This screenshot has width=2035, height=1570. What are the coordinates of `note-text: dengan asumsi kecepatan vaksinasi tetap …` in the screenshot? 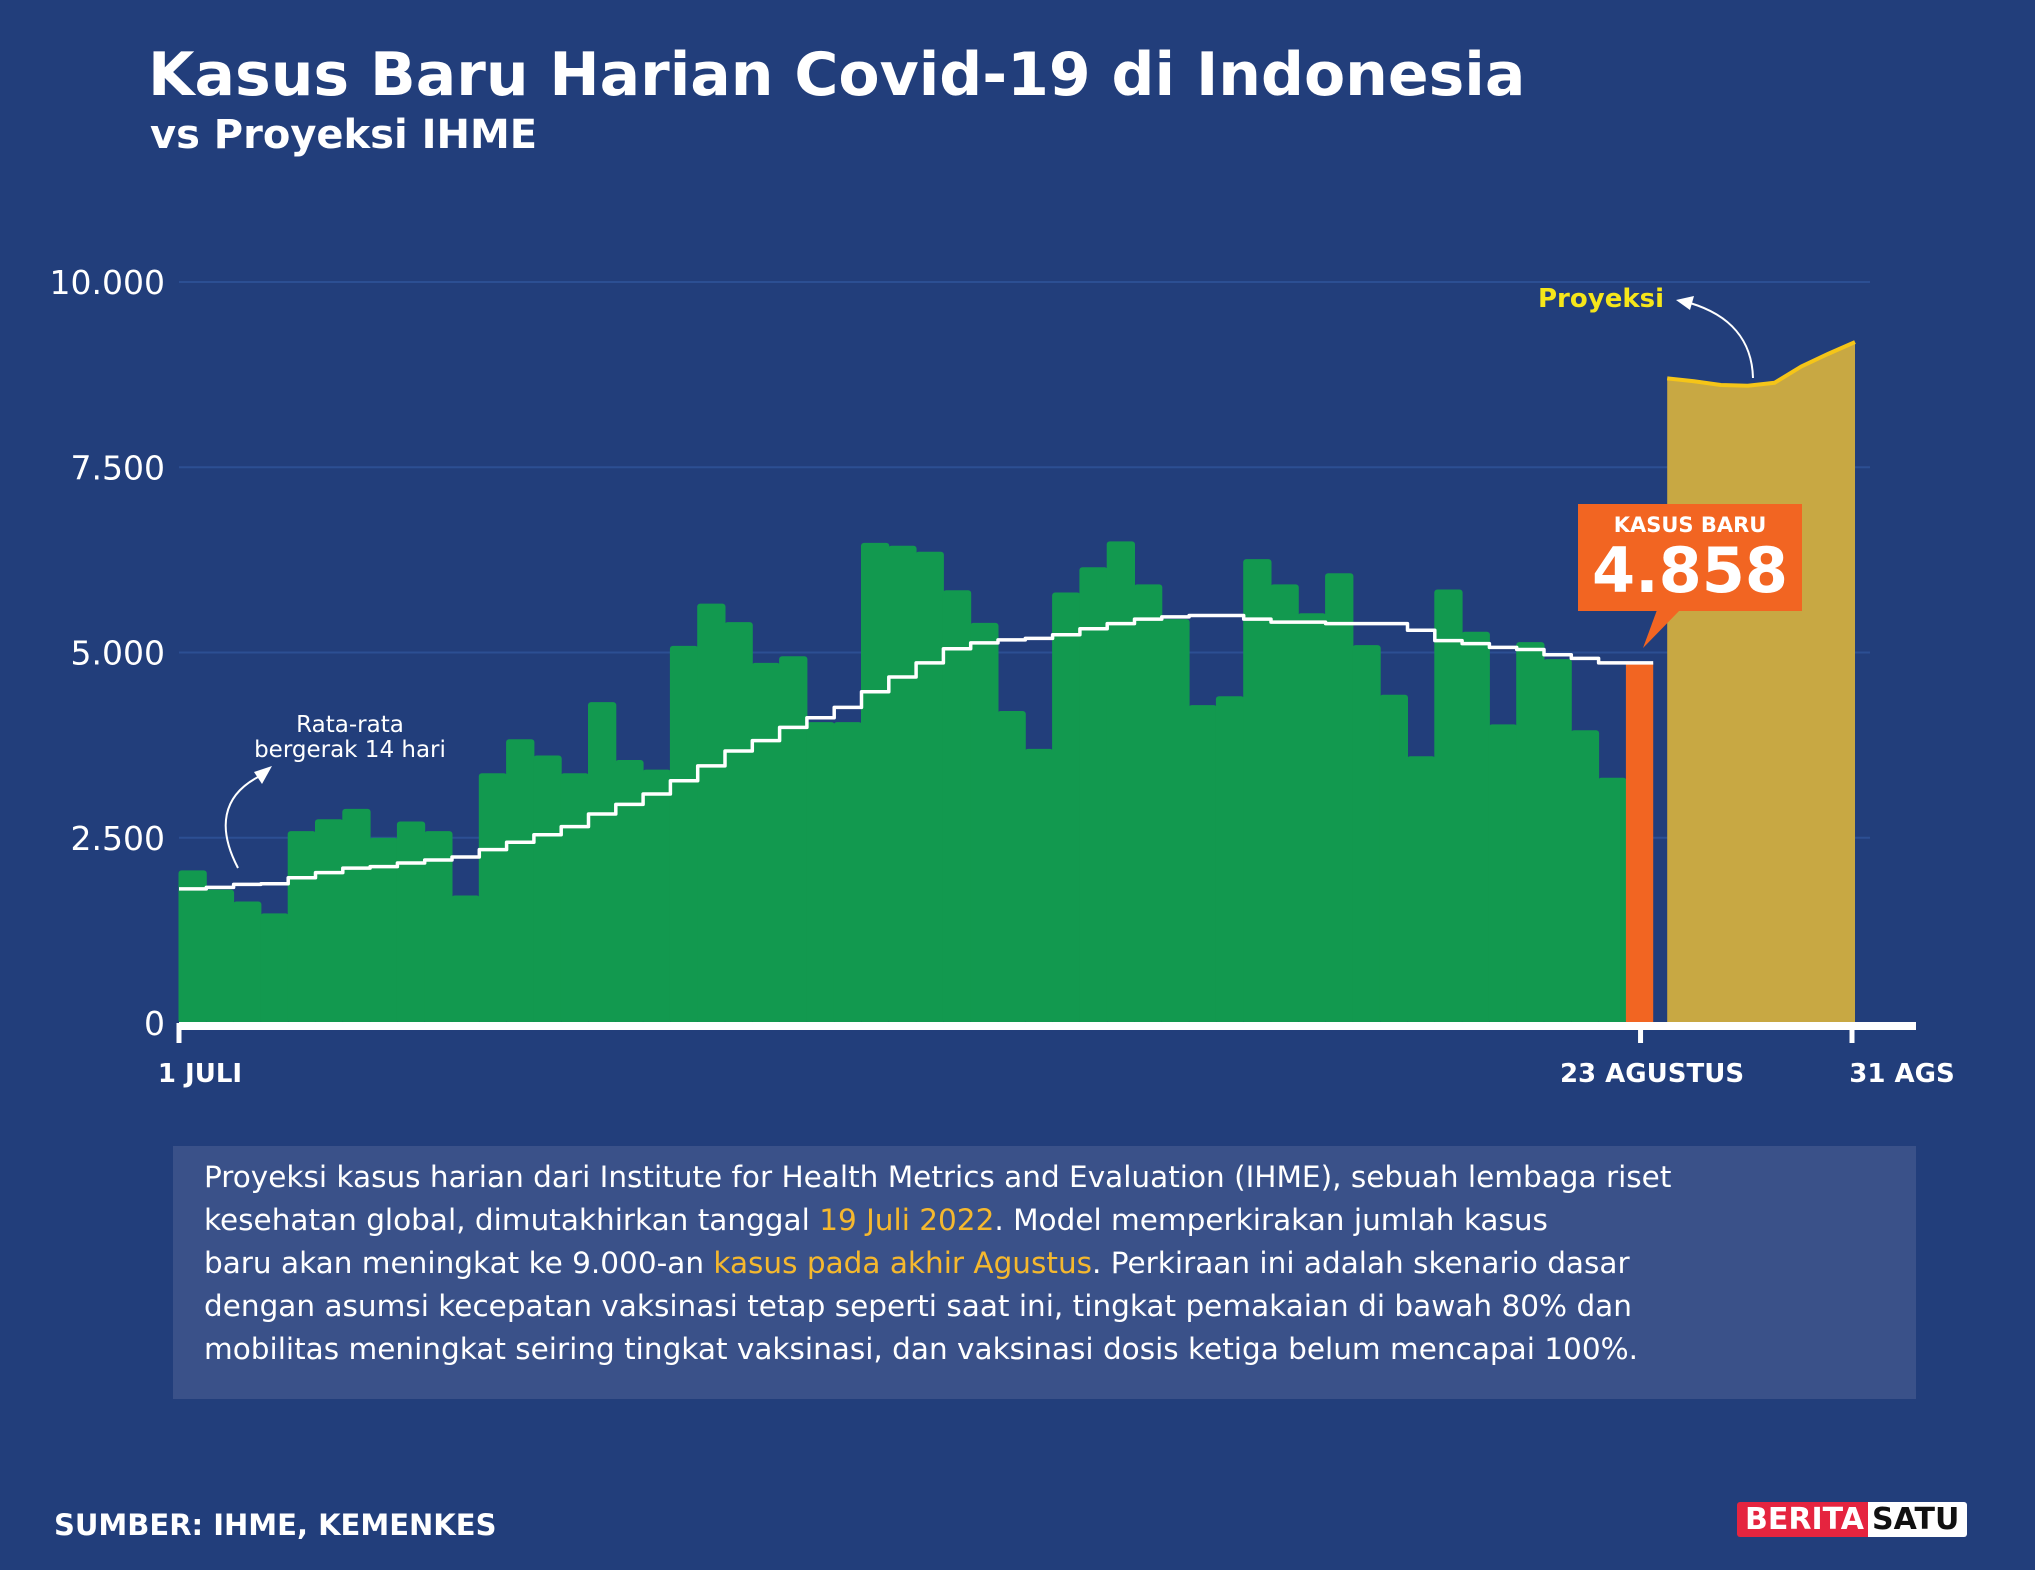 It's located at (918, 1306).